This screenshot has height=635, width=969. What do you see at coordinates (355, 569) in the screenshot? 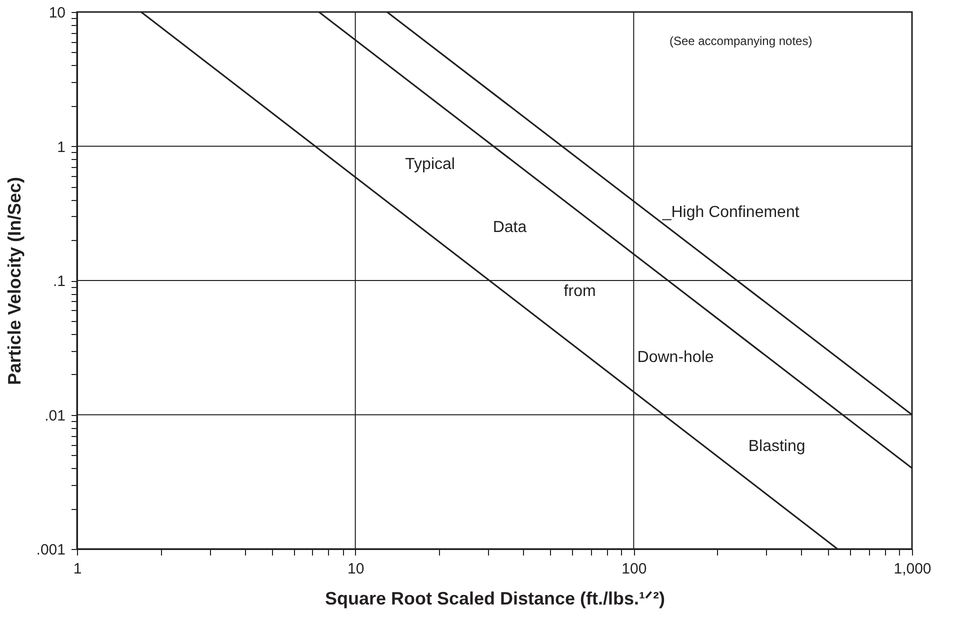
I see `x-tick-label: 10` at bounding box center [355, 569].